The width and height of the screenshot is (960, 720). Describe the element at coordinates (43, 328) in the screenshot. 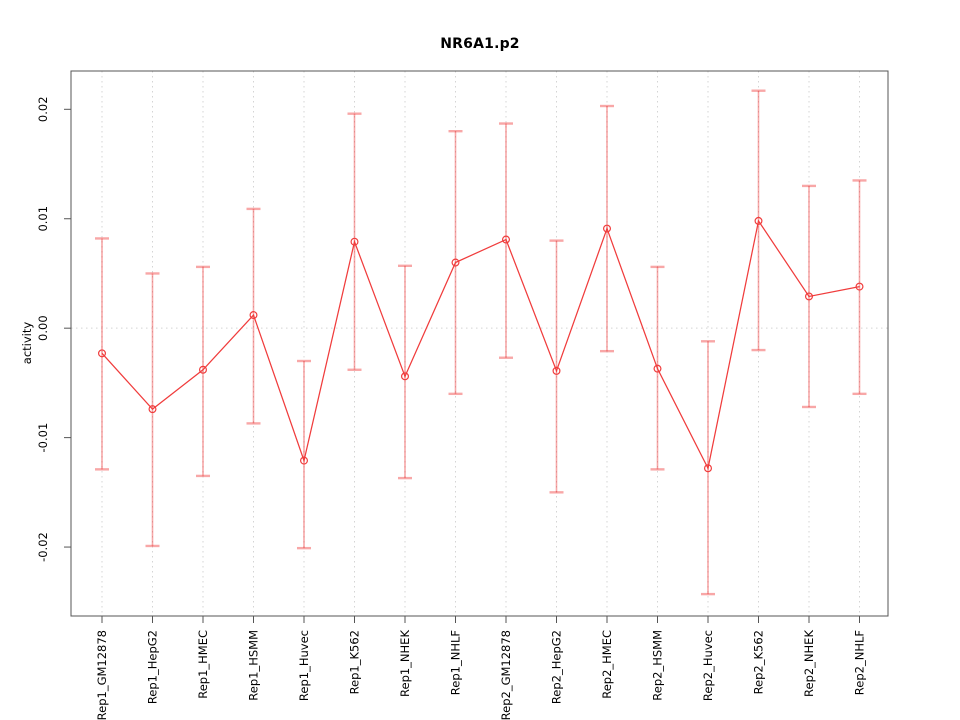

I see `y-tick-label: 0.00` at that location.